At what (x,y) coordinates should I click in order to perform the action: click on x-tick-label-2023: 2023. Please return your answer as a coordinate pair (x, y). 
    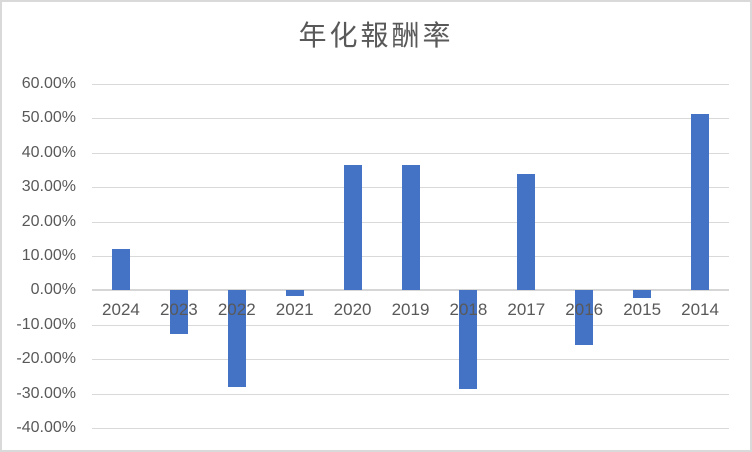
    Looking at the image, I should click on (178, 310).